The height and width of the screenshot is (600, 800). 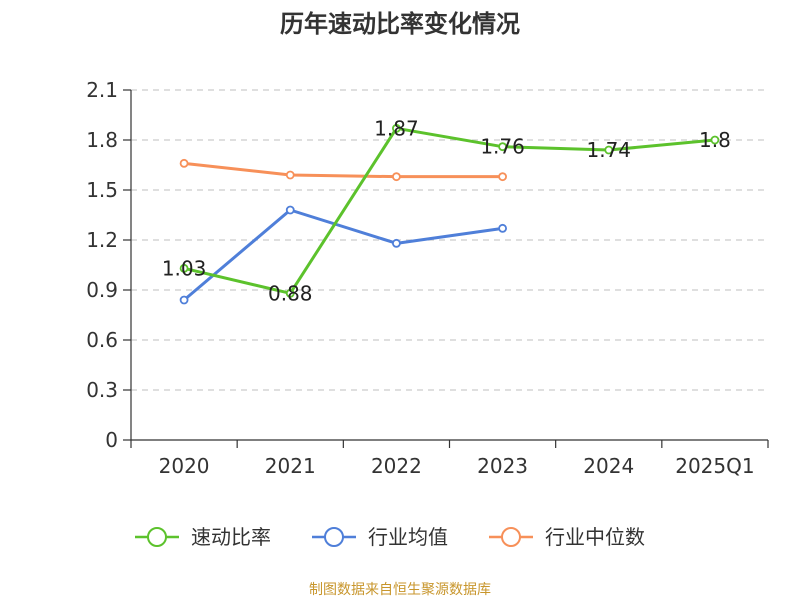 I want to click on data-label: 1.8, so click(x=715, y=140).